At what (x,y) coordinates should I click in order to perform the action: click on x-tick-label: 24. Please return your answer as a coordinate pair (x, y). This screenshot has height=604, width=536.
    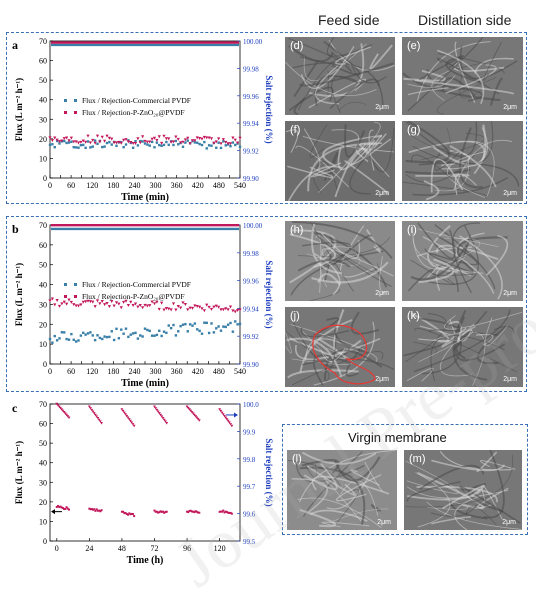
    Looking at the image, I should click on (89, 548).